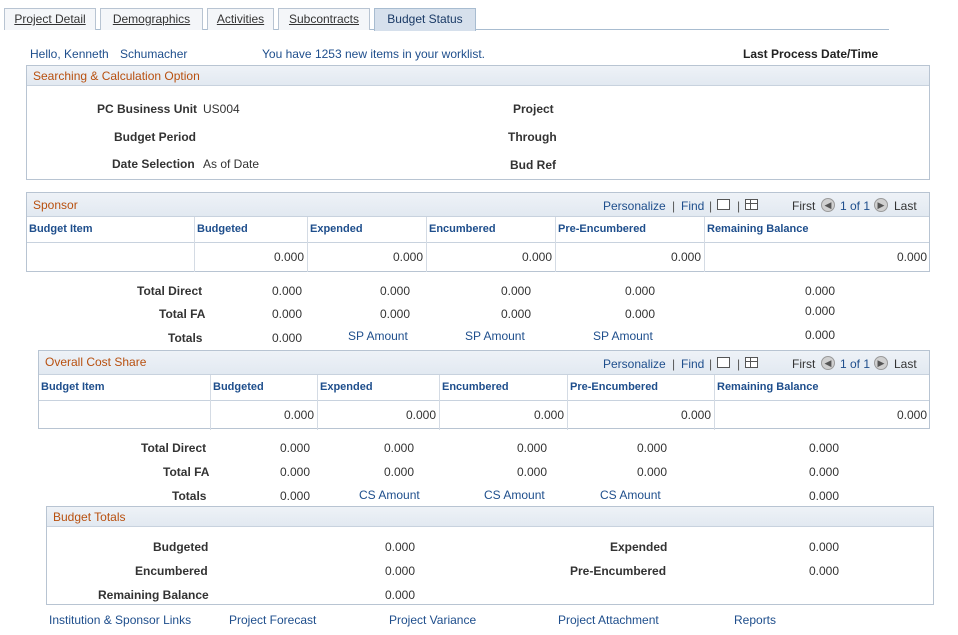 The height and width of the screenshot is (635, 958). I want to click on cs-pager: 1 of 1, so click(855, 364).